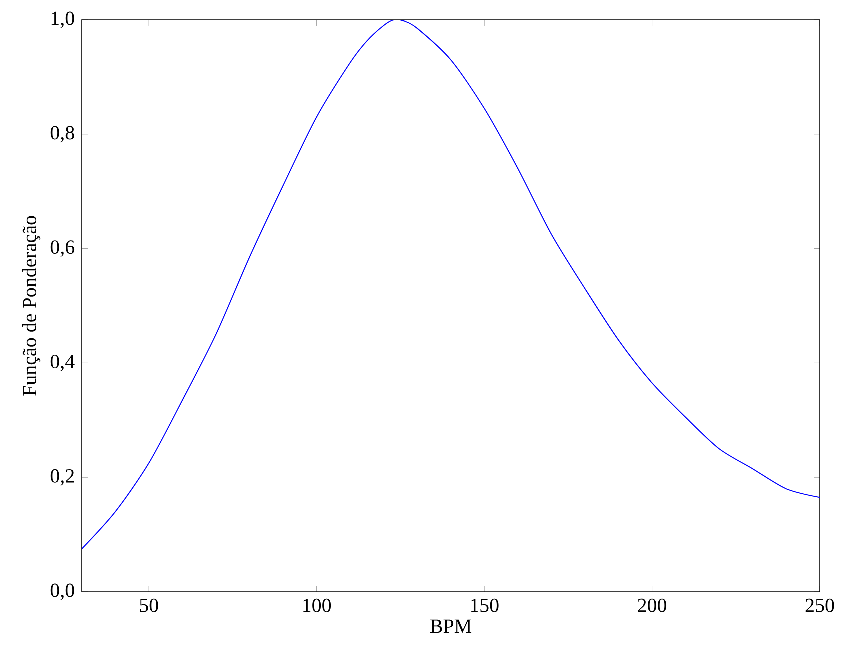 The width and height of the screenshot is (842, 647). I want to click on y-tick-label: 0,8, so click(62, 134).